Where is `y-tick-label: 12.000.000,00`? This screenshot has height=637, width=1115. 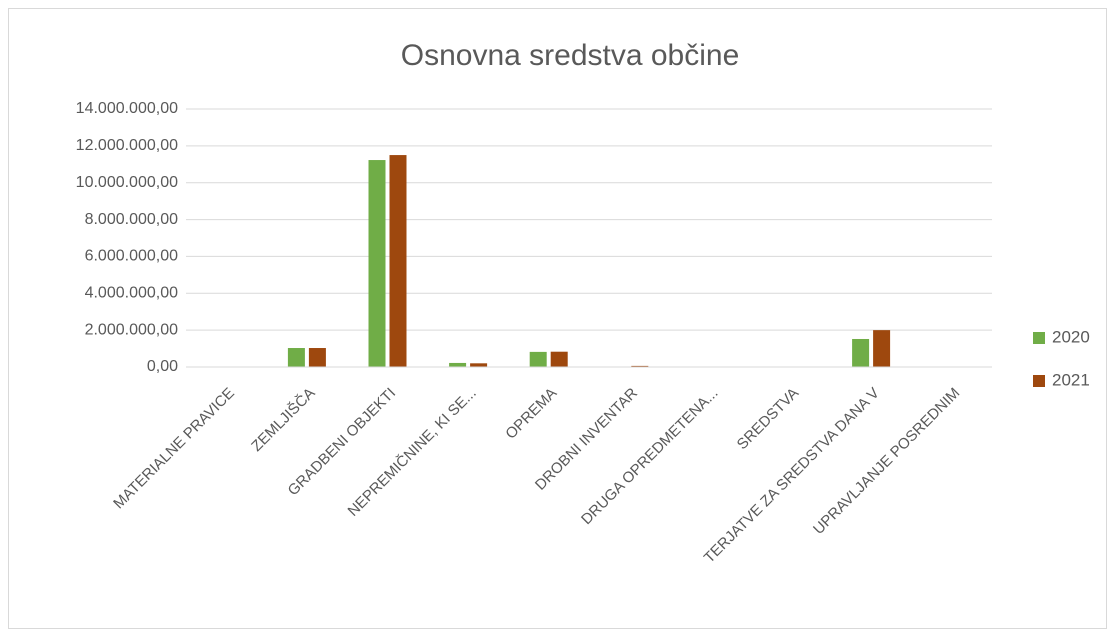 y-tick-label: 12.000.000,00 is located at coordinates (127, 145).